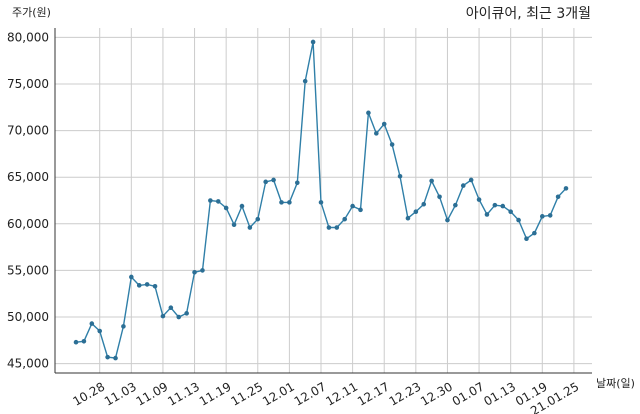 This screenshot has width=640, height=414. I want to click on x-tick-label: 12.17, so click(373, 393).